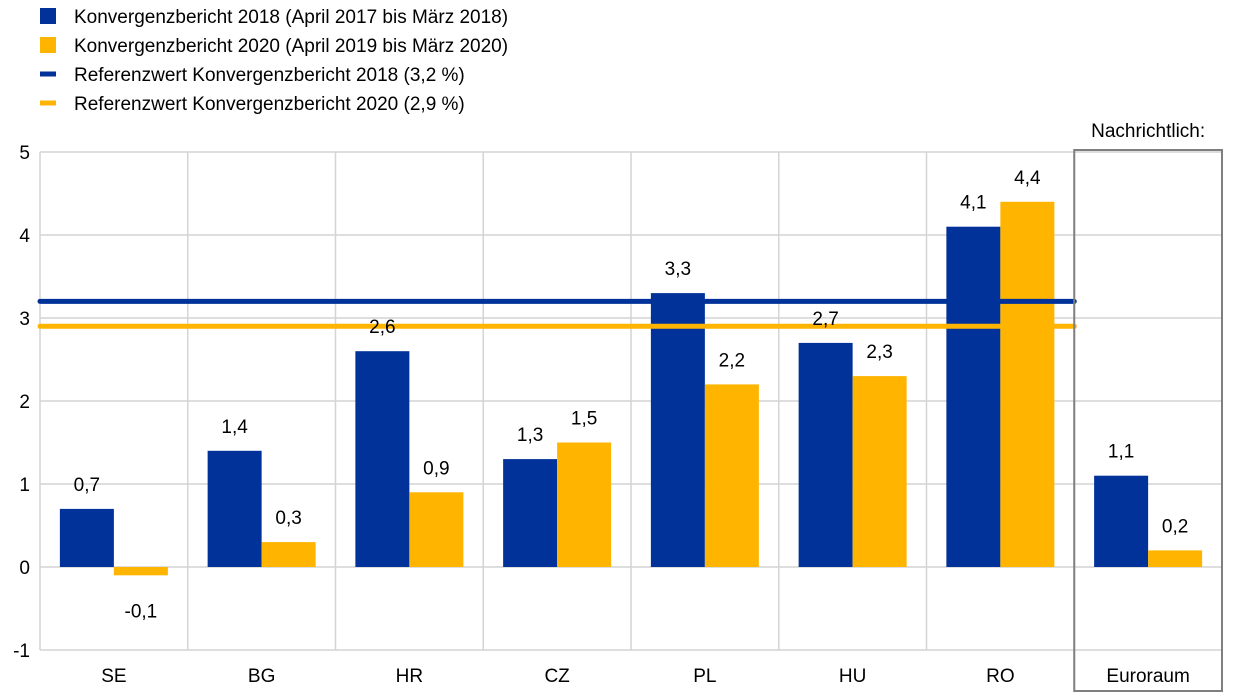 Image resolution: width=1240 pixels, height=698 pixels. I want to click on data-label: 1,3, so click(530, 435).